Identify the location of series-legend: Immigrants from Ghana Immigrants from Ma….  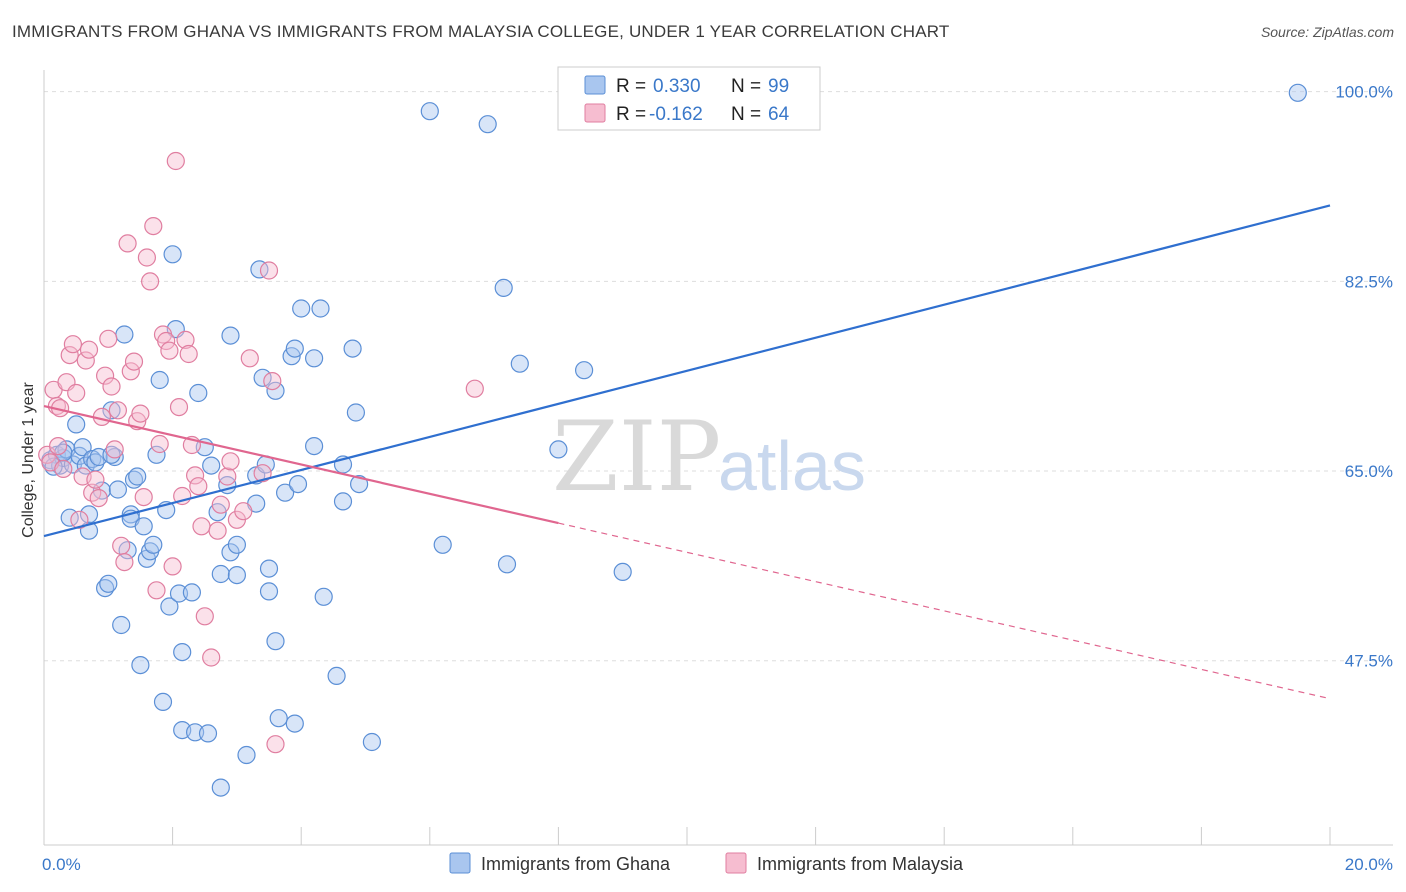
(706, 863).